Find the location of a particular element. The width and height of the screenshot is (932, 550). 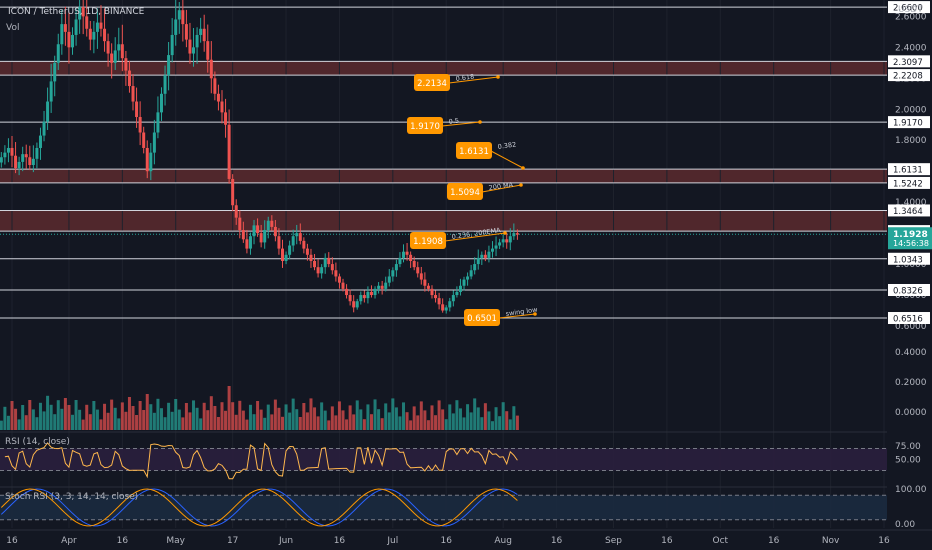

resistance-zone is located at coordinates (443, 221).